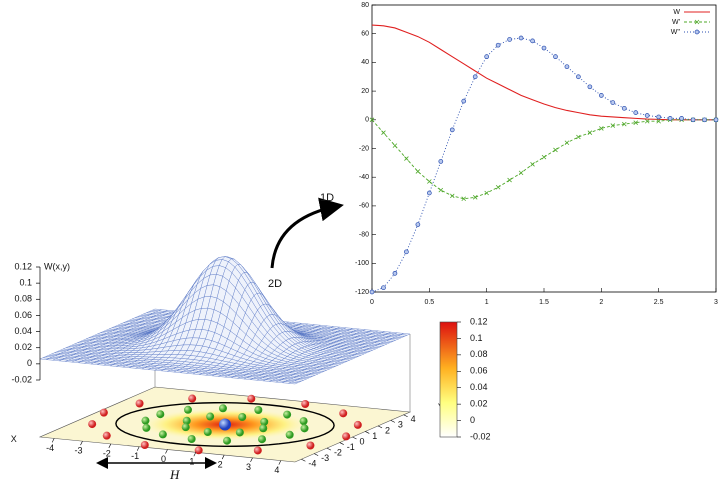  I want to click on y-tick-label: -2, so click(338, 452).